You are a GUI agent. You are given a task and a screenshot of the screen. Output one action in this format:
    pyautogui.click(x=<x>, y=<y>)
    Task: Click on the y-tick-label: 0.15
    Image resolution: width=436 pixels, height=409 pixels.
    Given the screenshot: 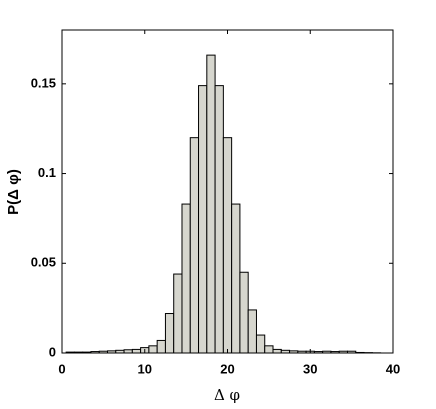 What is the action you would take?
    pyautogui.click(x=43, y=82)
    